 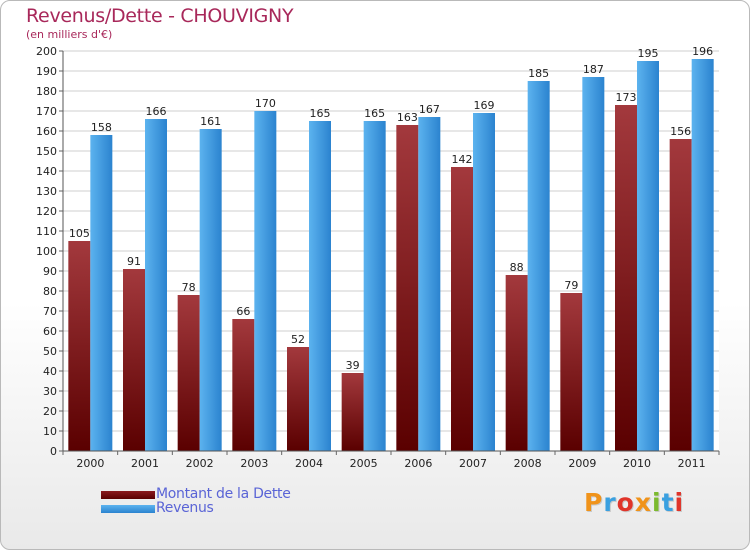 What do you see at coordinates (702, 255) in the screenshot?
I see `bar-revenue-2011` at bounding box center [702, 255].